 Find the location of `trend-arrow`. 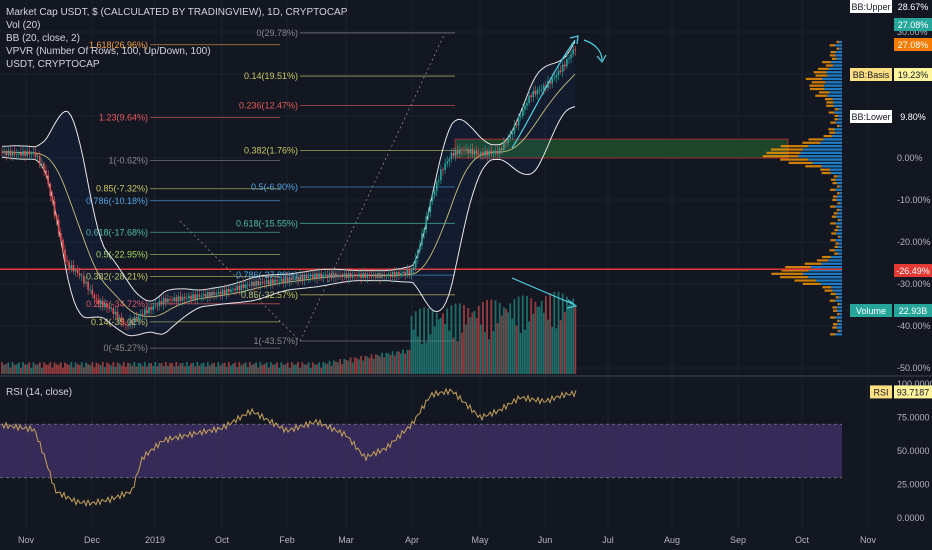

trend-arrow is located at coordinates (543, 94).